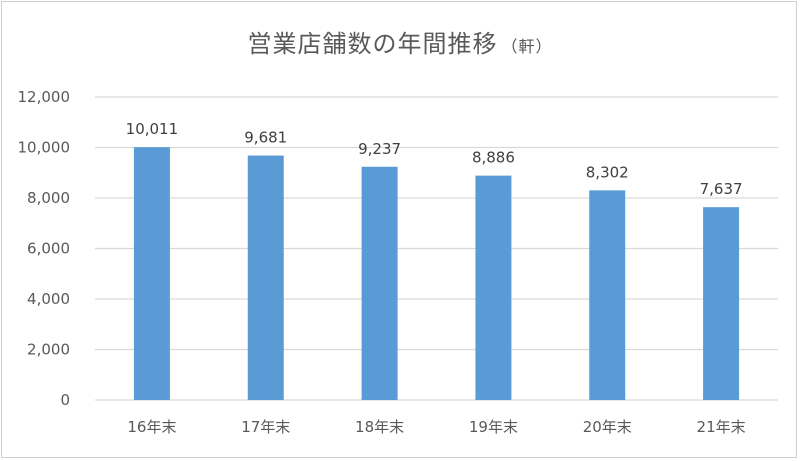  I want to click on y-tick-label: 10,000, so click(44, 148).